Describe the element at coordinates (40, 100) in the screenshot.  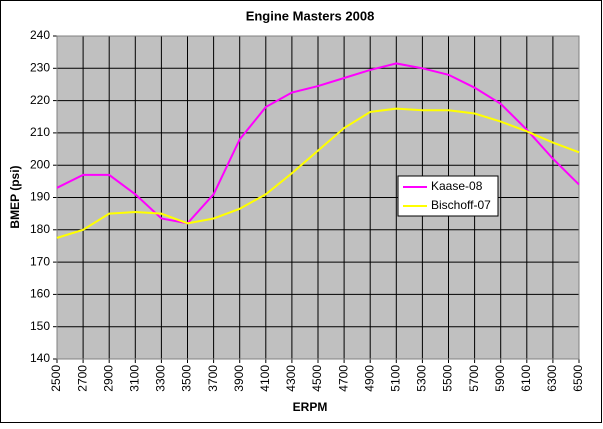
I see `y-tick-label: 220` at that location.